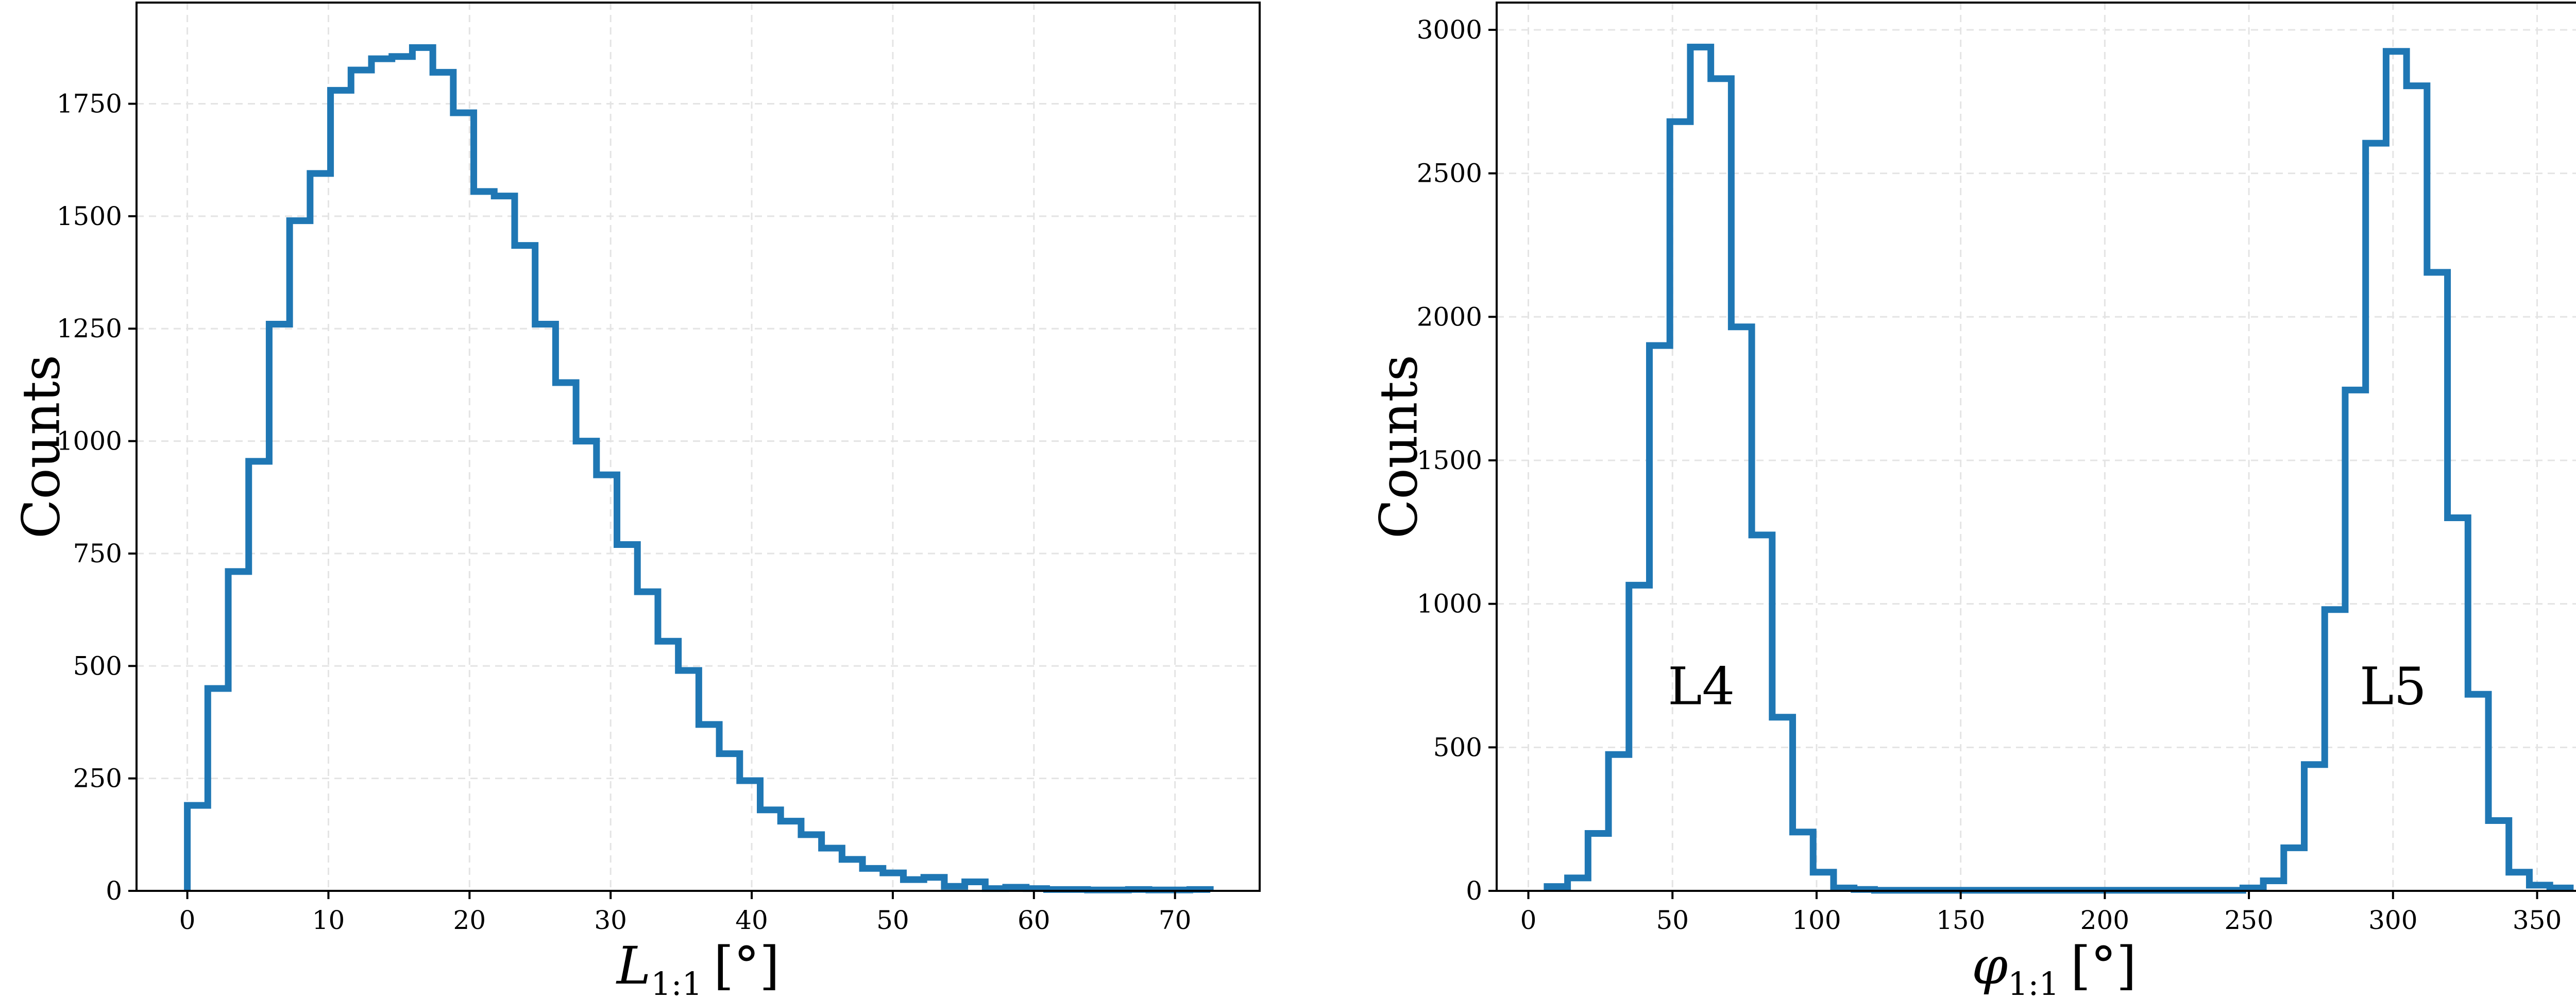  Describe the element at coordinates (41, 447) in the screenshot. I see `left-y-axis-label: Counts` at that location.